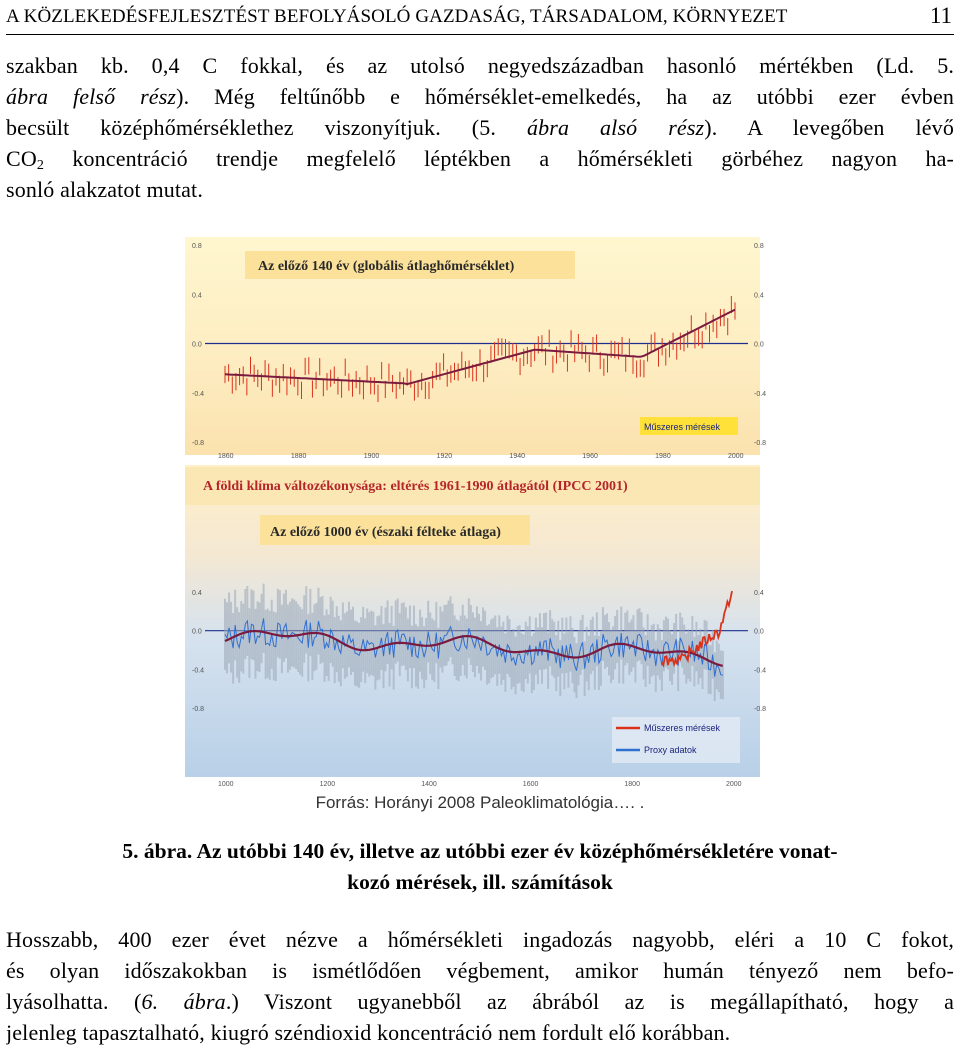  What do you see at coordinates (760, 670) in the screenshot?
I see `bottom-y-tick-right: -0.4` at bounding box center [760, 670].